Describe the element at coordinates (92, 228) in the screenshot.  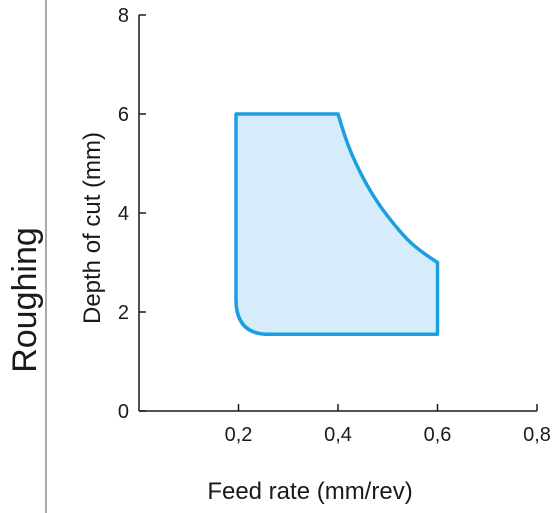
I see `y-axis-label: Depth of cut (mm)` at that location.